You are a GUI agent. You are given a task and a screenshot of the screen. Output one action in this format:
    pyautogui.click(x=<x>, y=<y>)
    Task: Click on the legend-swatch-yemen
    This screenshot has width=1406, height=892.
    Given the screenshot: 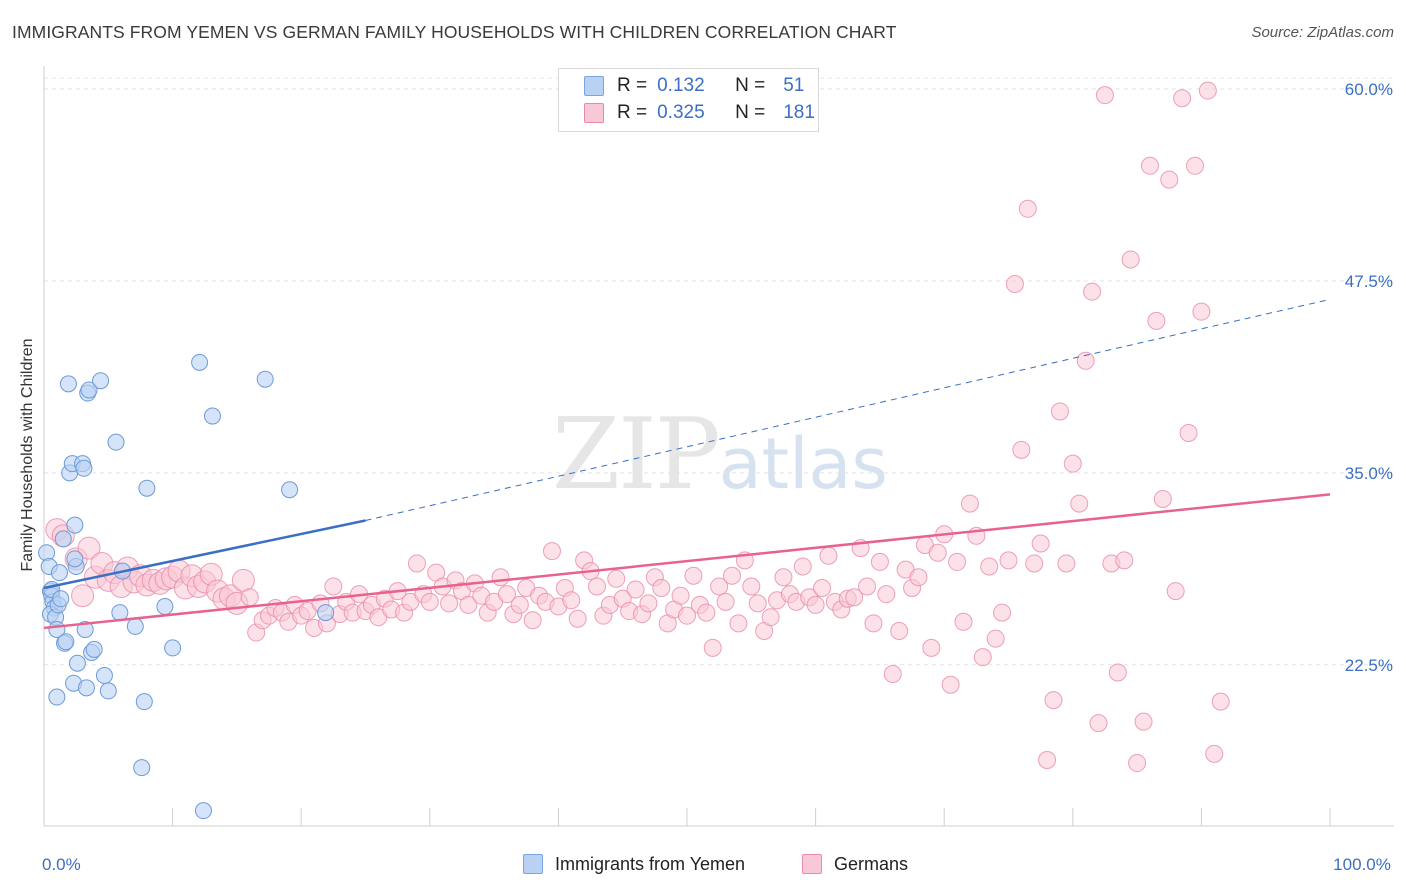 What is the action you would take?
    pyautogui.click(x=594, y=86)
    